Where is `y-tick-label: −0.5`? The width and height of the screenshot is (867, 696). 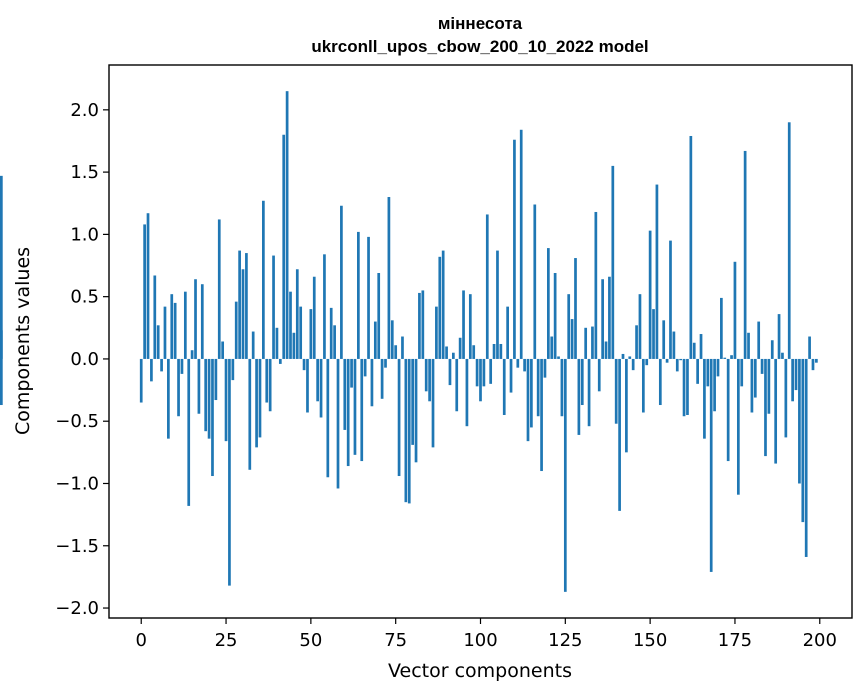 y-tick-label: −0.5 is located at coordinates (77, 421).